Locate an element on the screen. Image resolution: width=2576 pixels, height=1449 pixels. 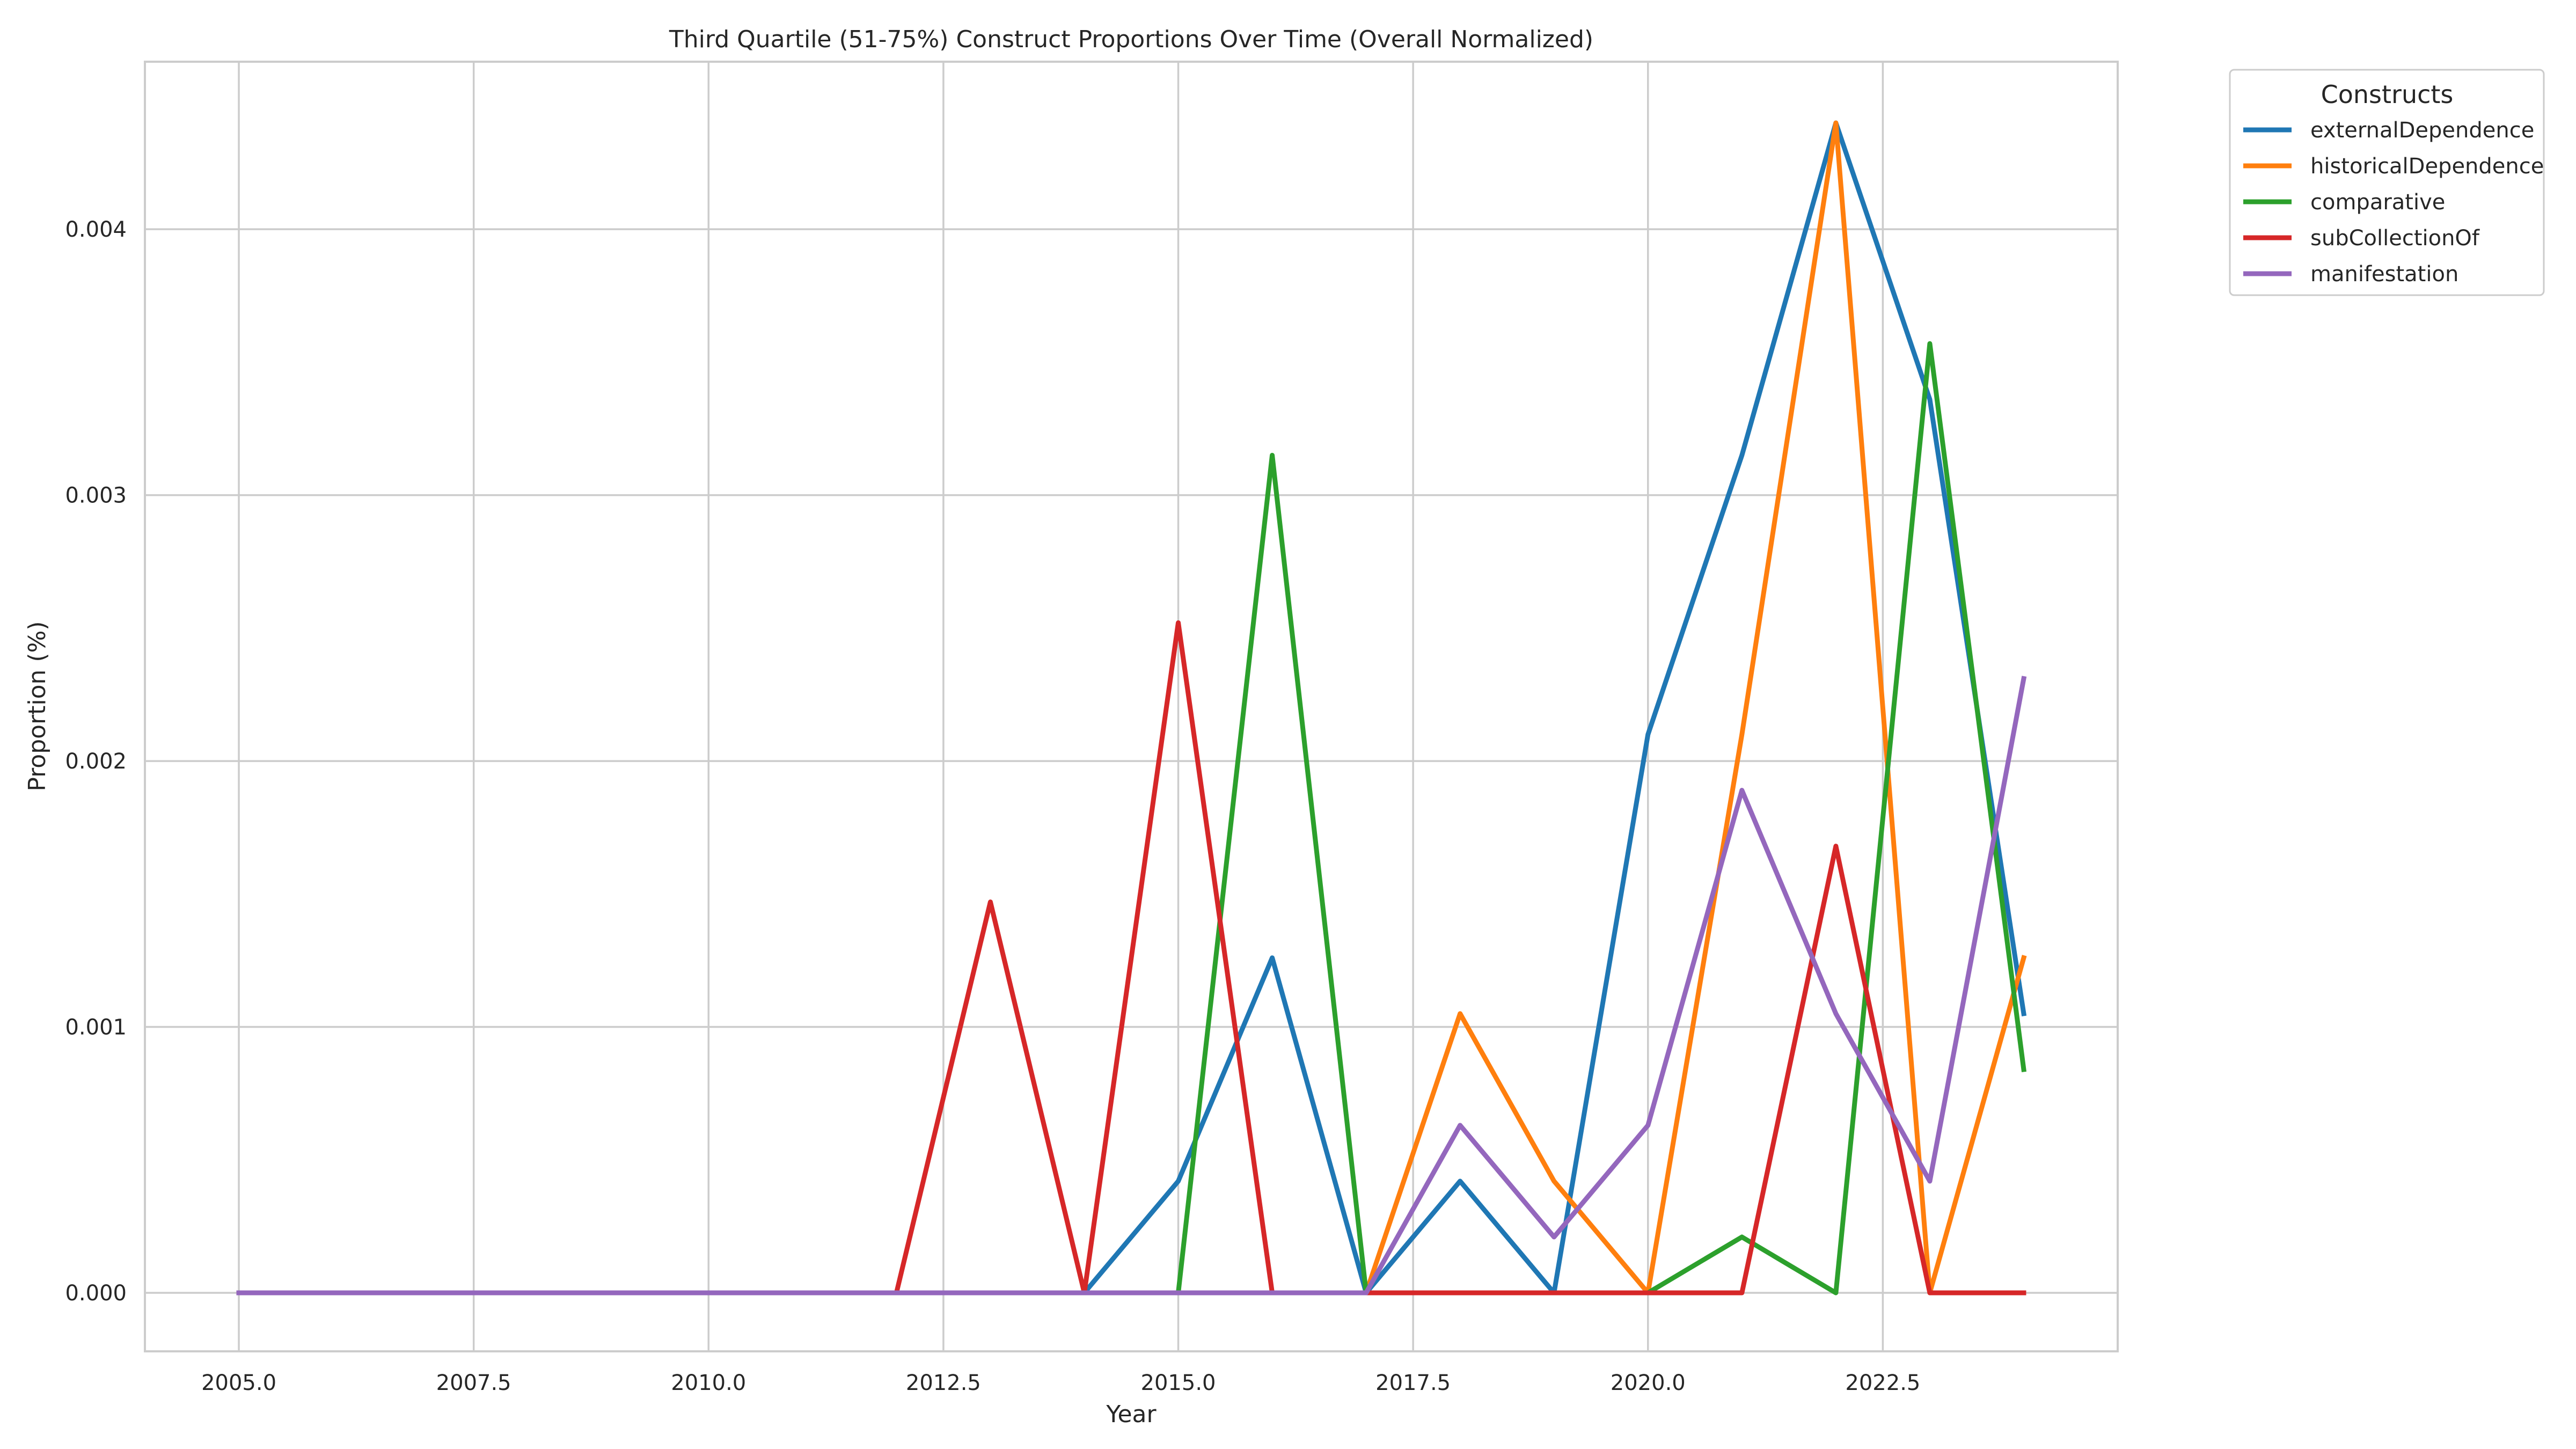
x-tick-label: 2015.0 is located at coordinates (1178, 1383).